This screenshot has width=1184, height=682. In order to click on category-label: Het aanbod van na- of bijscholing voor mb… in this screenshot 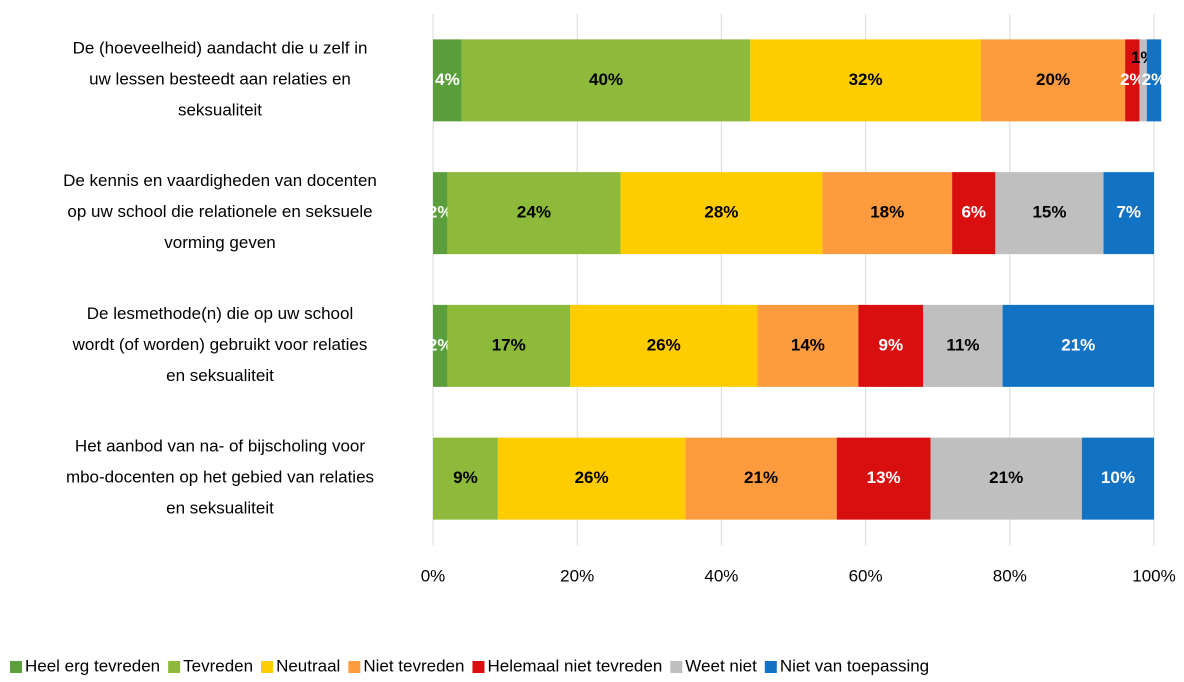, I will do `click(220, 477)`.